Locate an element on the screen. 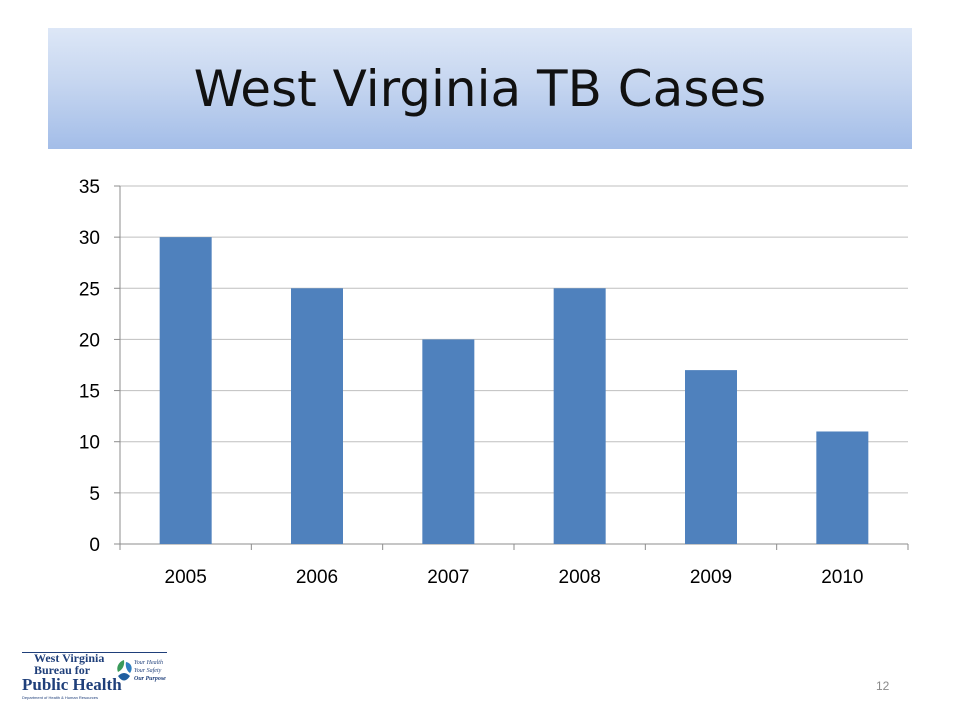  x-tick-label: 2009 is located at coordinates (711, 577).